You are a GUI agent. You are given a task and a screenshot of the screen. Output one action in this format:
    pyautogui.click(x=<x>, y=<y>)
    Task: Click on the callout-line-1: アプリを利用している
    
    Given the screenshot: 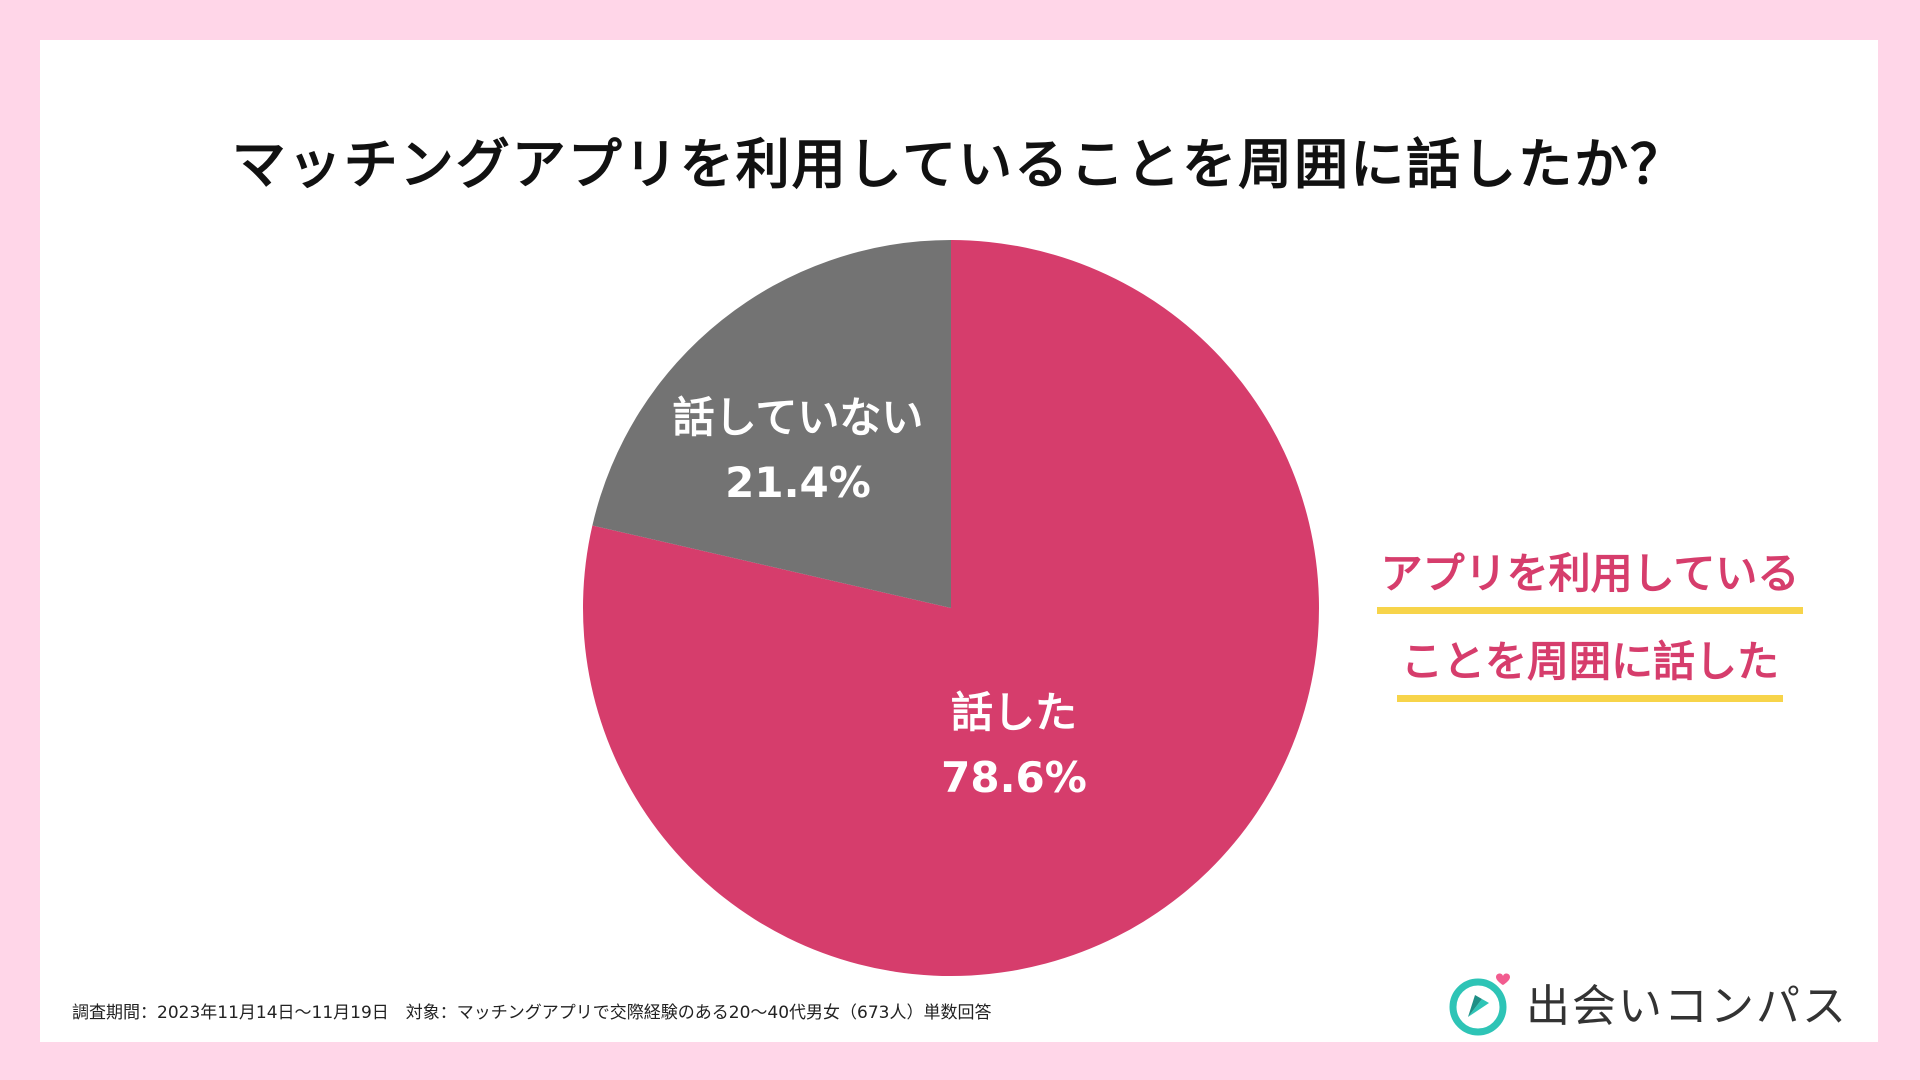 What is the action you would take?
    pyautogui.click(x=1590, y=577)
    